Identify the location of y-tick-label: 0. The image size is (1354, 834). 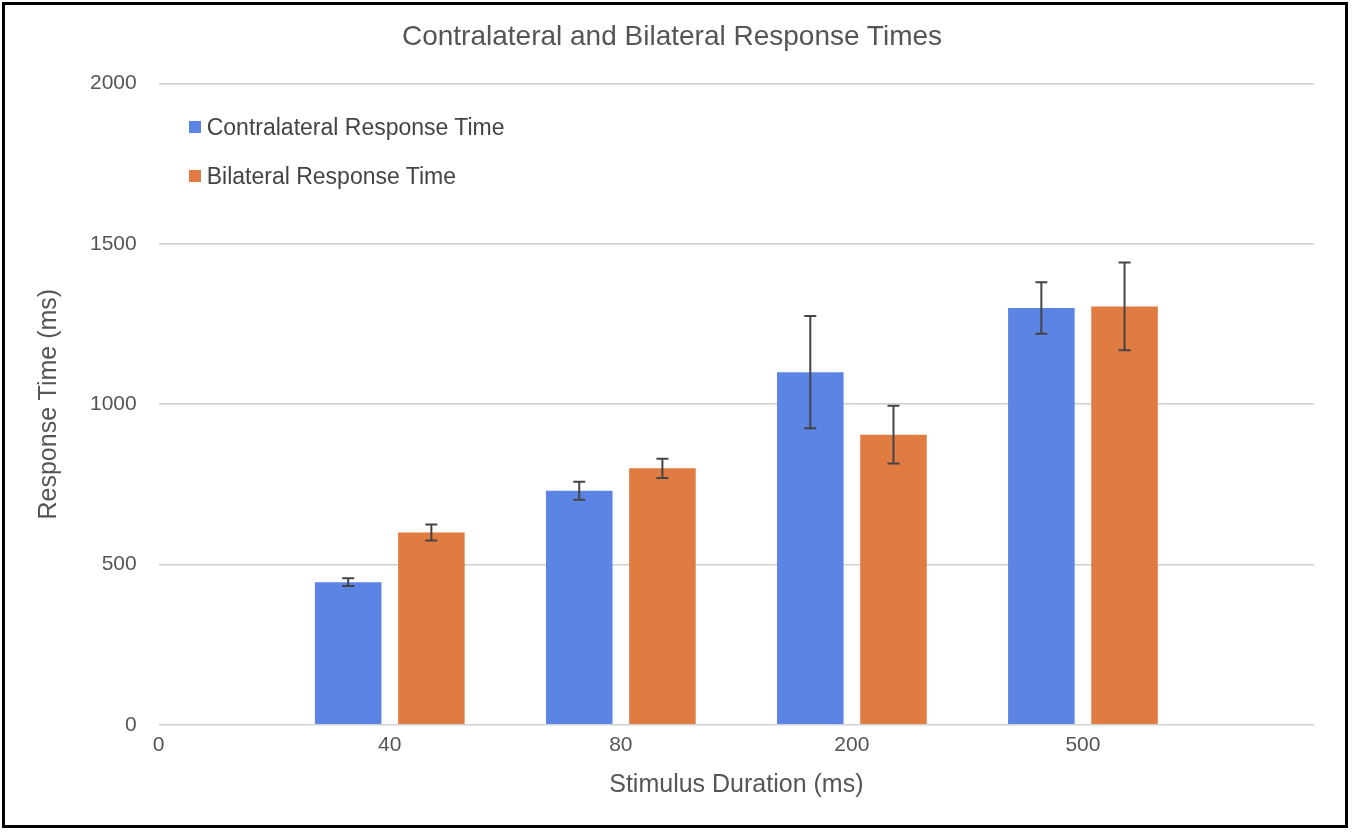
(131, 723).